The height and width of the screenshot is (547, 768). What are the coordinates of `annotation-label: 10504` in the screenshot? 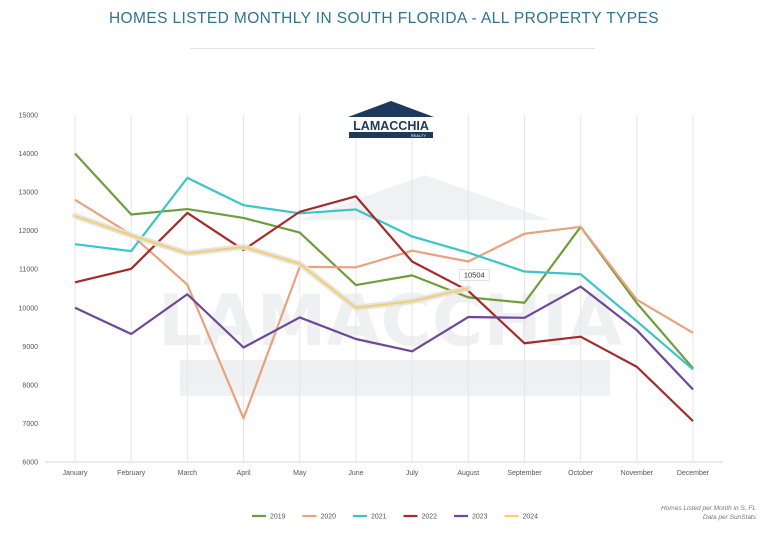 It's located at (474, 275).